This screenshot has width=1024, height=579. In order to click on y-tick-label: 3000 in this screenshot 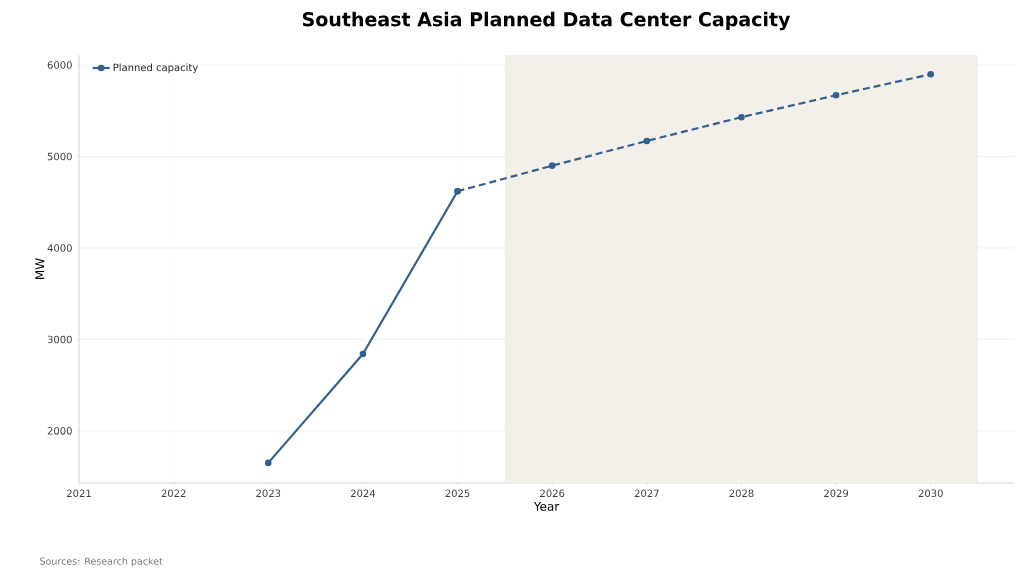, I will do `click(59, 339)`.